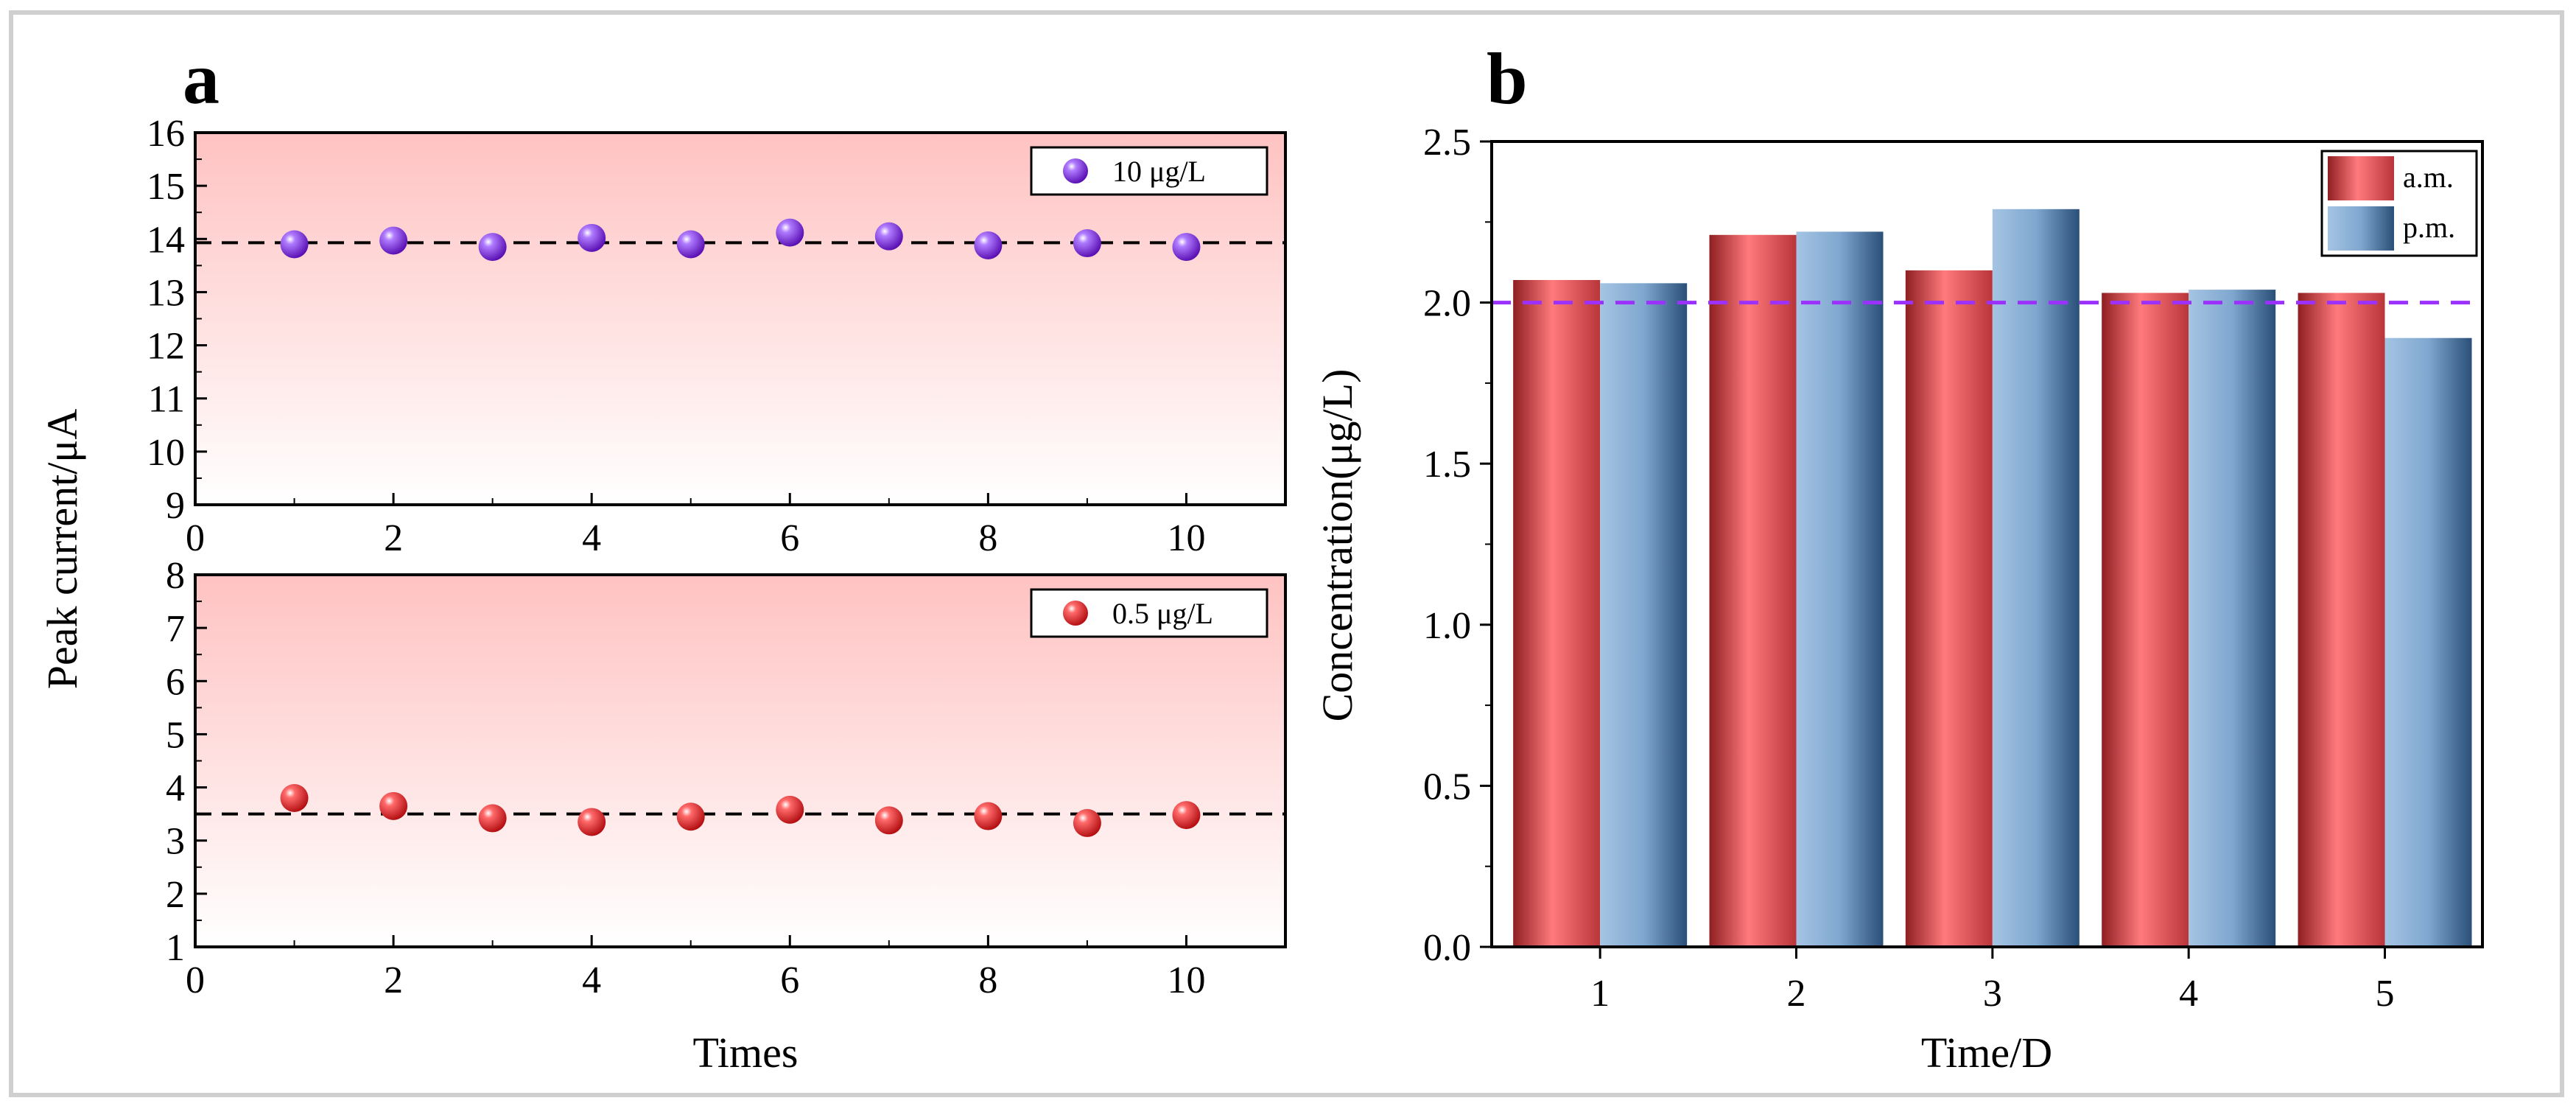 This screenshot has width=2576, height=1109. I want to click on y-tick-label: 0.0, so click(1447, 948).